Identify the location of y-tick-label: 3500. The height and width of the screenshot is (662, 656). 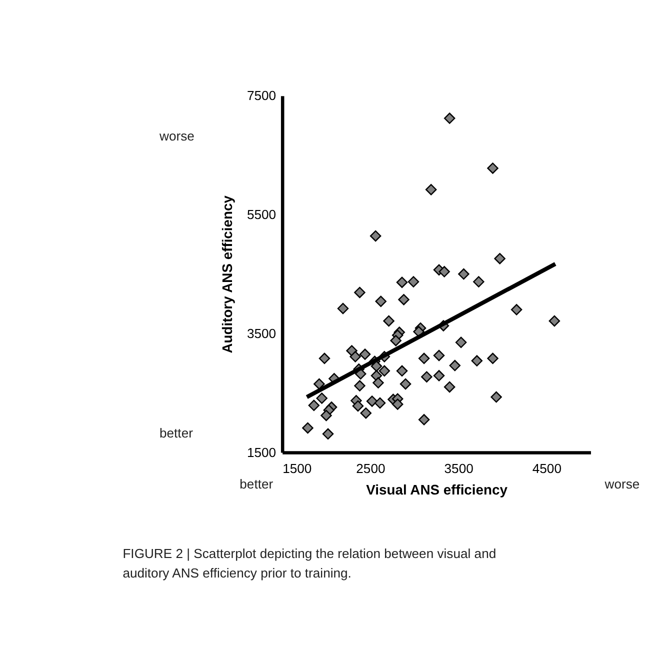
(261, 333).